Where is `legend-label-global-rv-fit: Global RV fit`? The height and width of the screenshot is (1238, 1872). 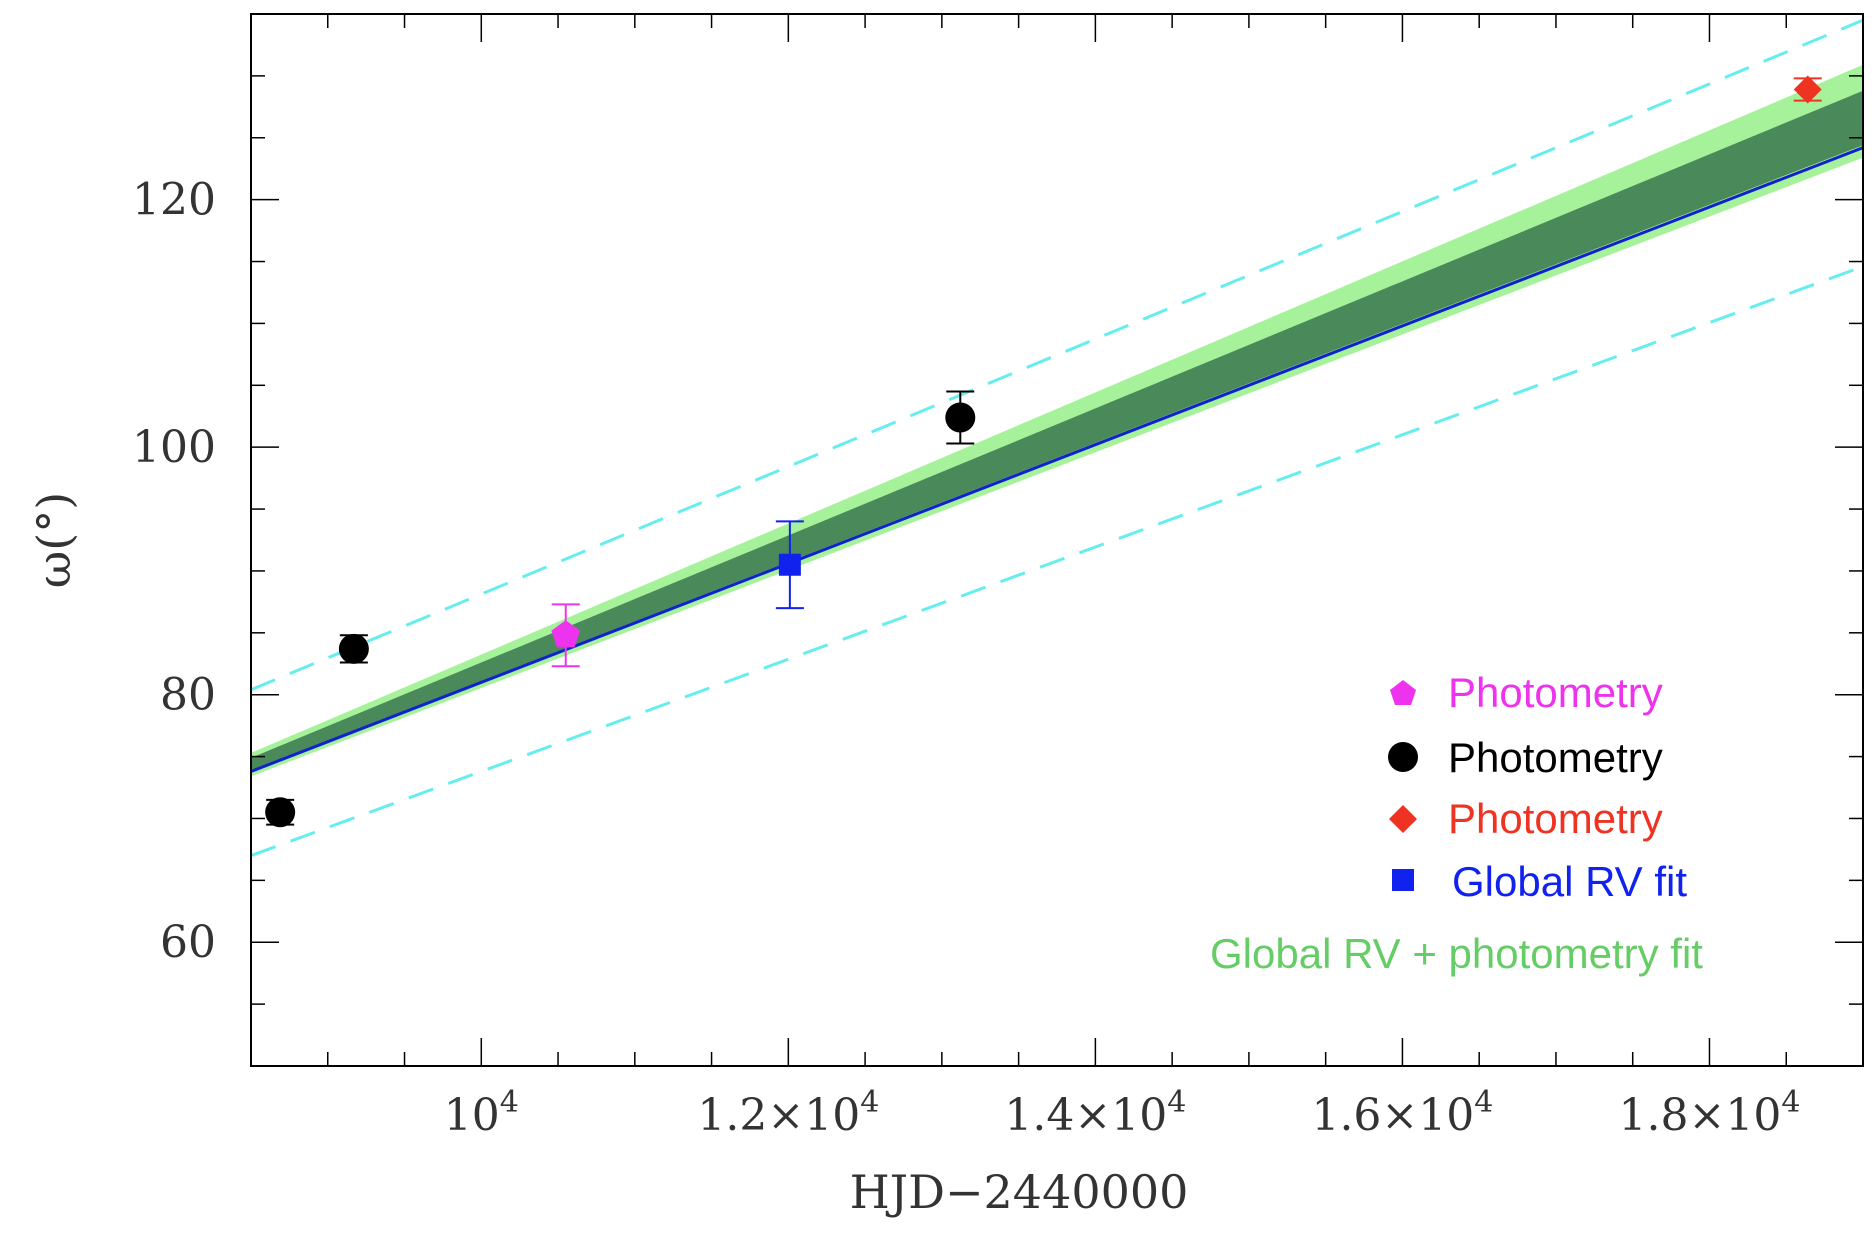 legend-label-global-rv-fit: Global RV fit is located at coordinates (1569, 881).